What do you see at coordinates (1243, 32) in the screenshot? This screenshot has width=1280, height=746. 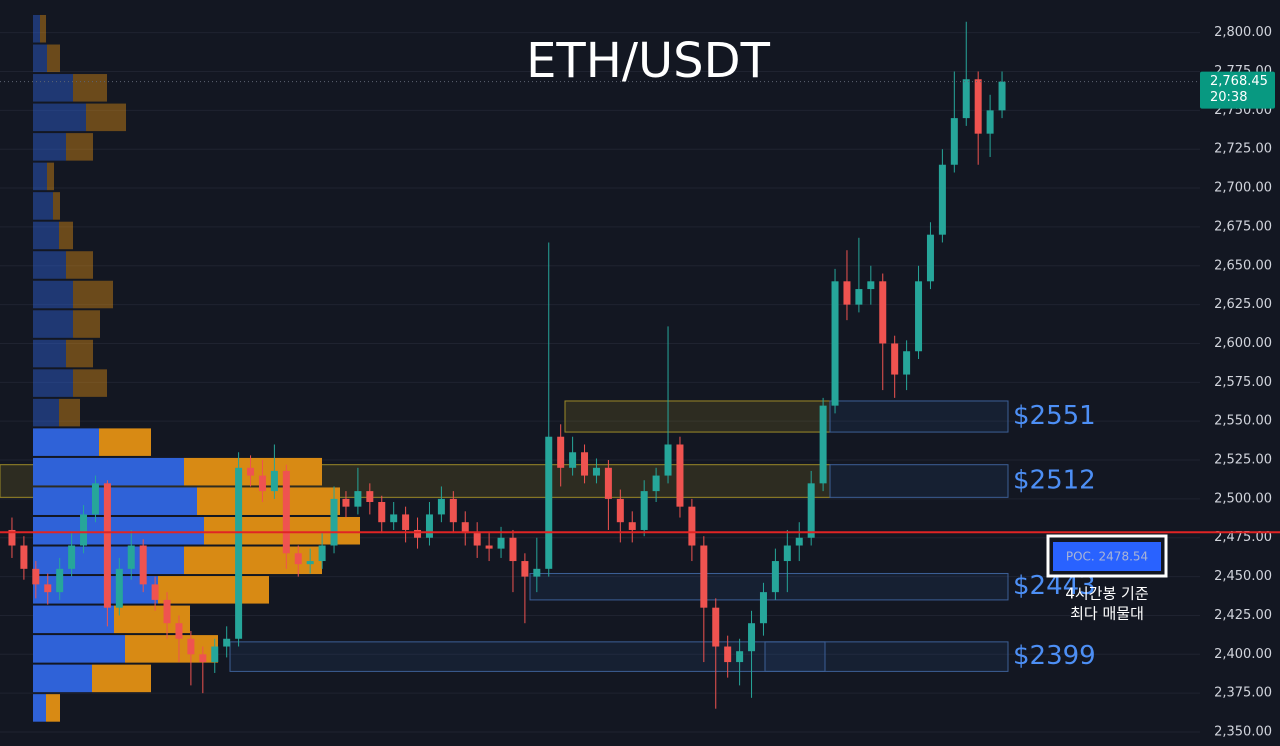 I see `y-tick-label: 2,800.00` at bounding box center [1243, 32].